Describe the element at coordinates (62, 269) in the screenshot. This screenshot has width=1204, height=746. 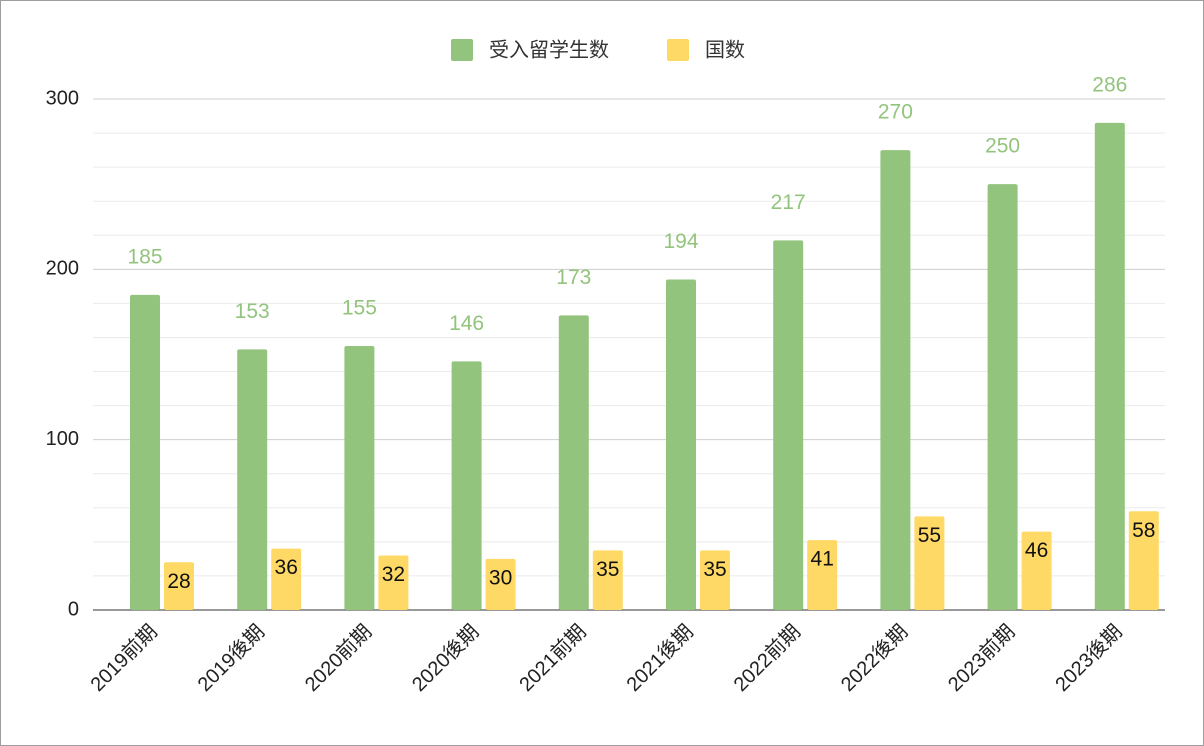
I see `y-tick-label: 200` at that location.